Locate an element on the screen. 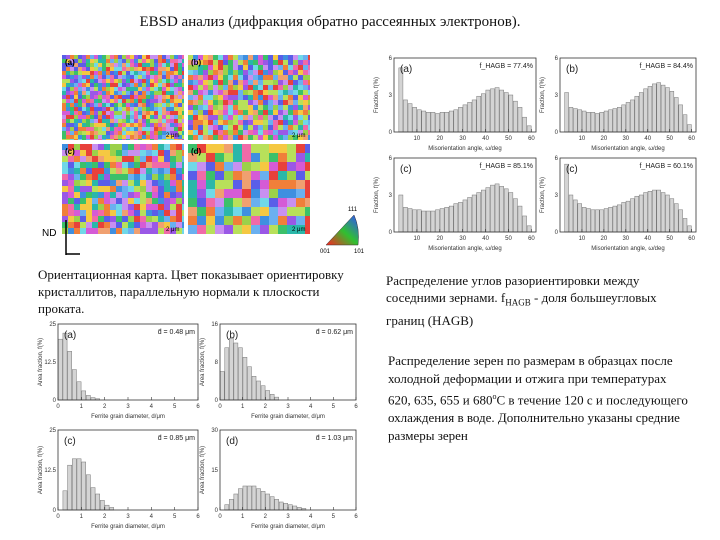 This screenshot has height=540, width=720. x-tick-label: 40 is located at coordinates (485, 139).